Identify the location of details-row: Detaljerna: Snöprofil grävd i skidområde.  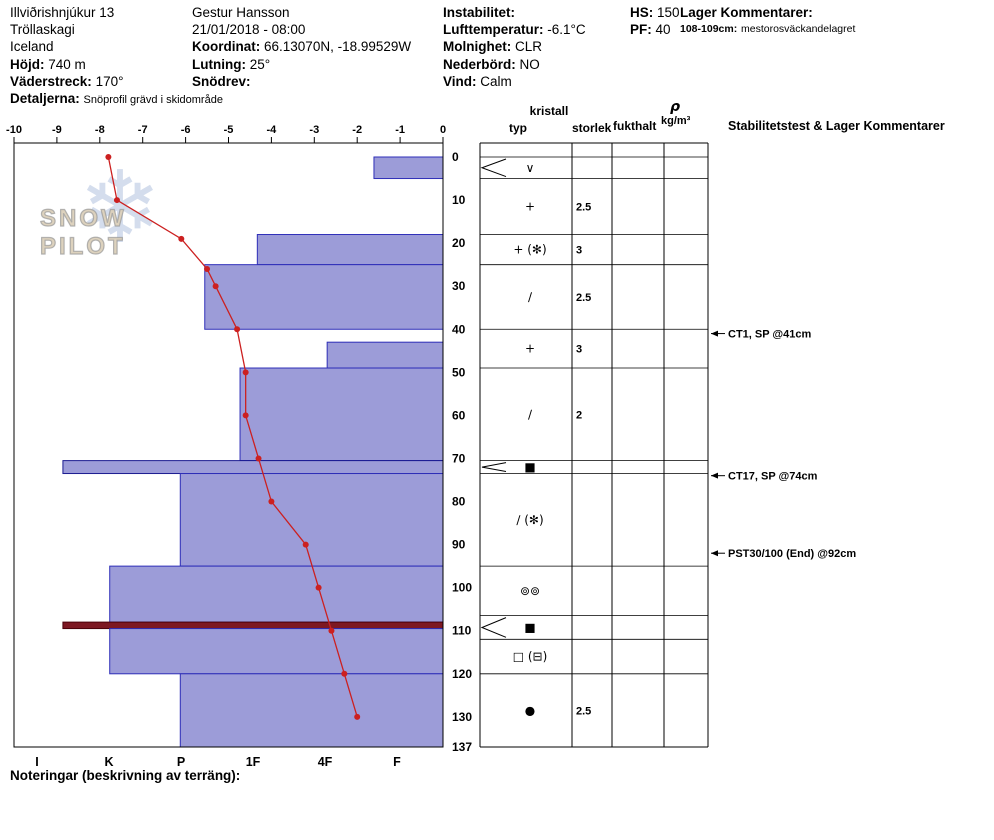
(116, 99).